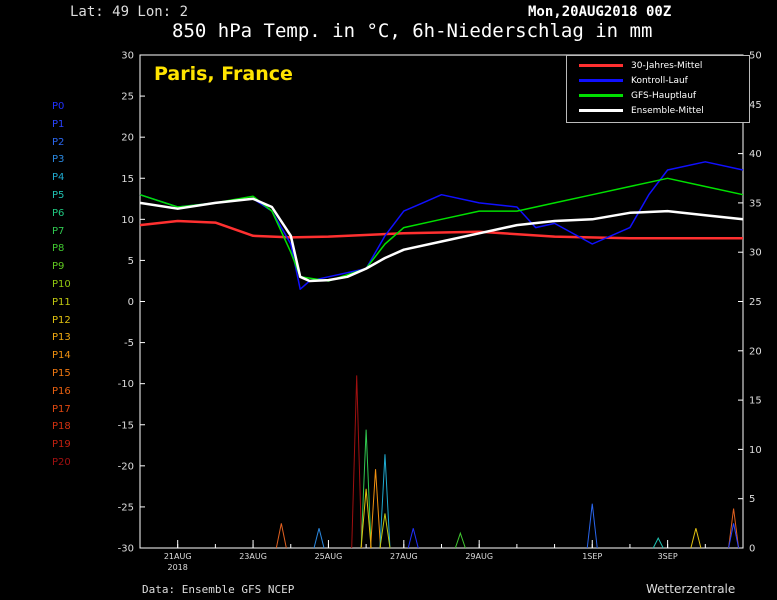  I want to click on member-label: P1, so click(58, 124).